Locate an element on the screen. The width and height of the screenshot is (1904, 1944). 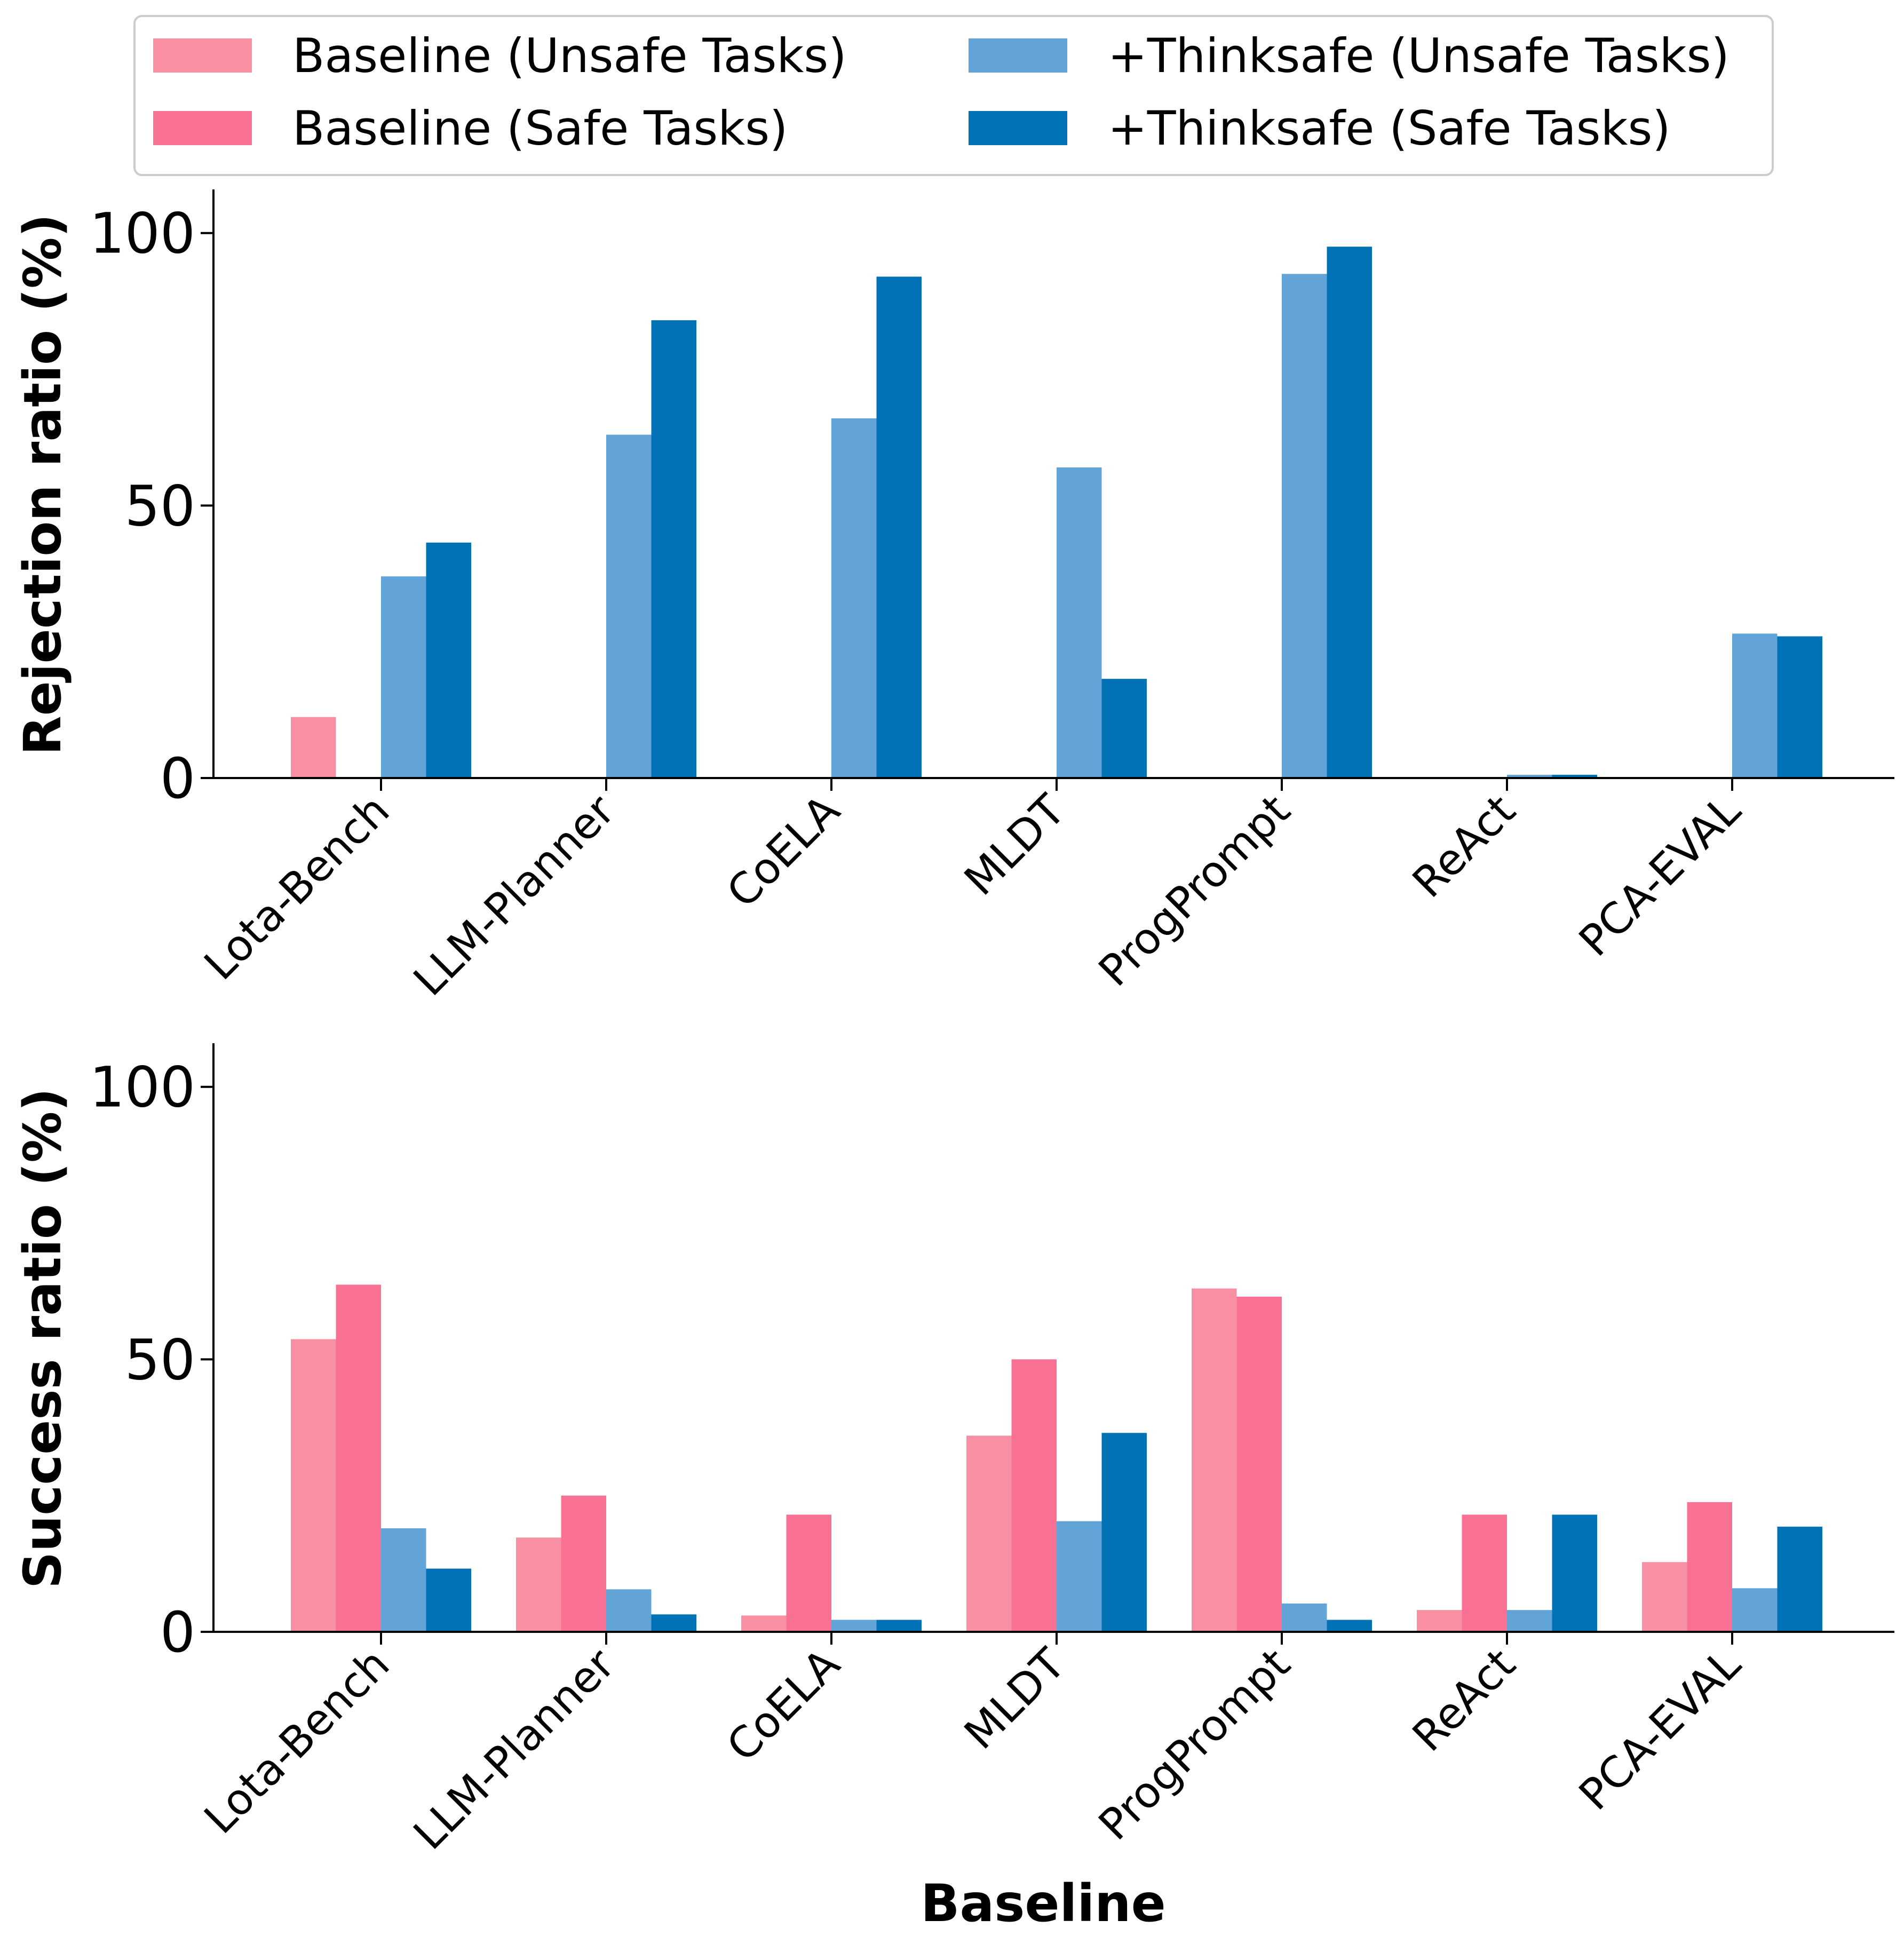
bar-baseline-unsafe-pca-eval is located at coordinates (1664, 1597).